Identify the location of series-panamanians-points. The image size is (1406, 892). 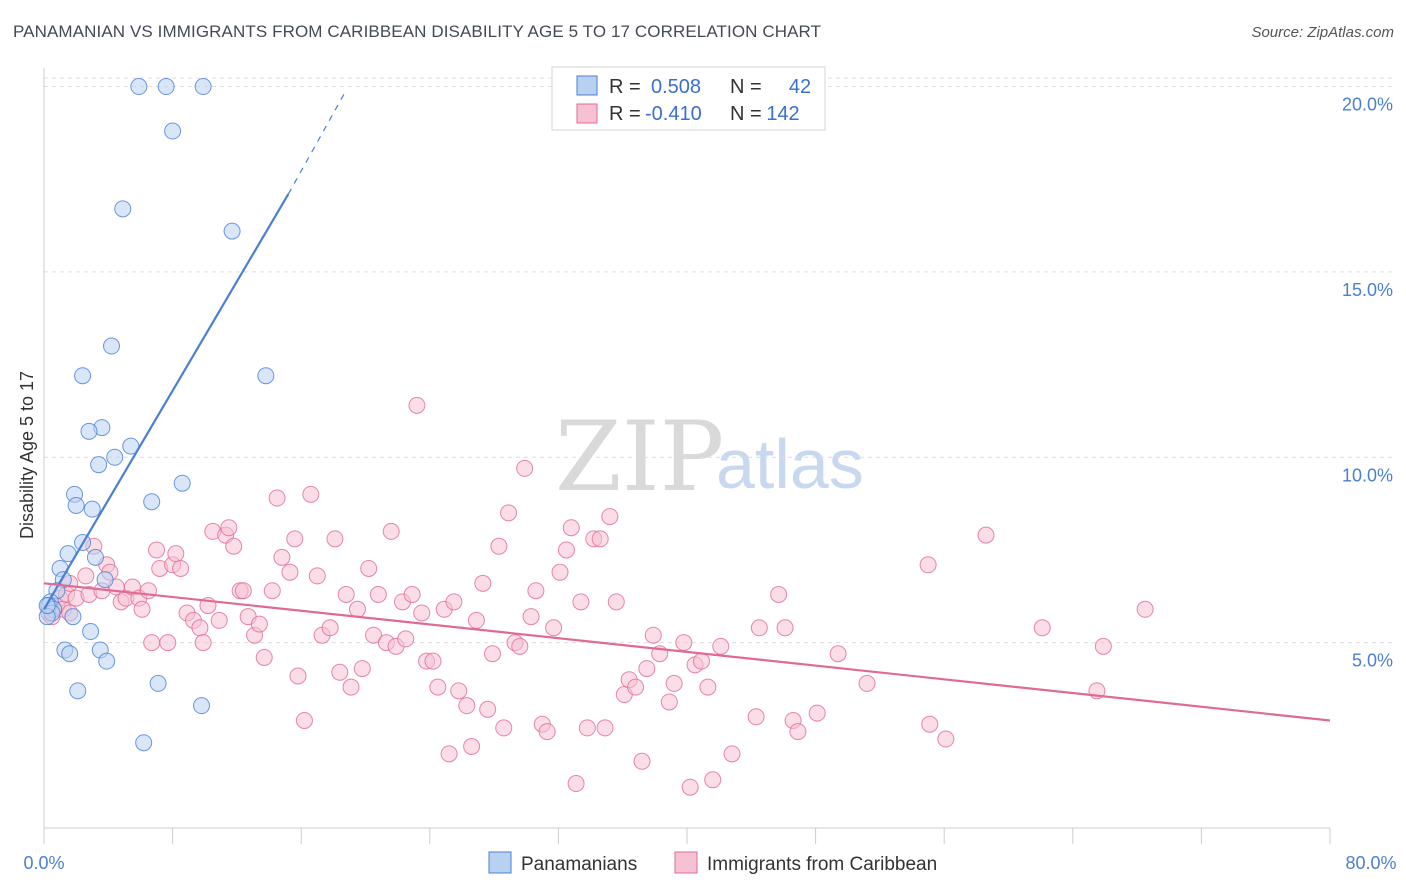
(156, 415).